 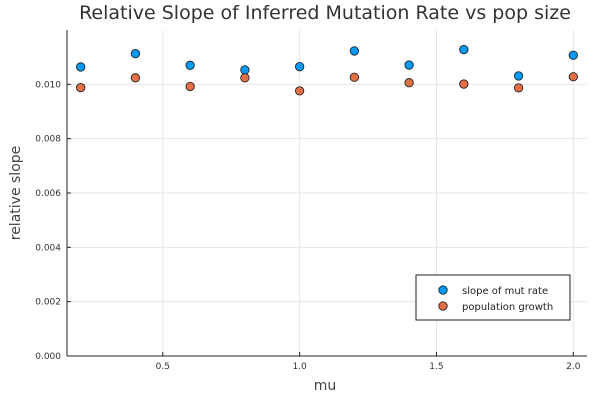 What do you see at coordinates (163, 367) in the screenshot?
I see `x-tick-label: 0.5` at bounding box center [163, 367].